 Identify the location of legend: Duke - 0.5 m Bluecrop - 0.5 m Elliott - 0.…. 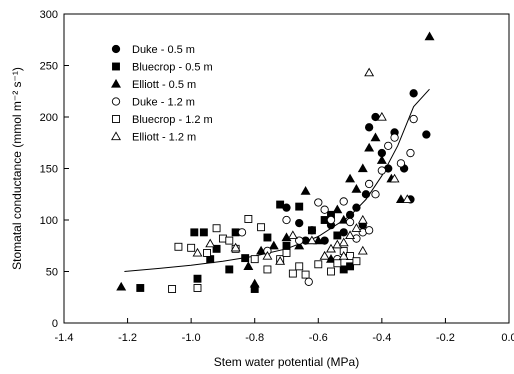
(162, 94).